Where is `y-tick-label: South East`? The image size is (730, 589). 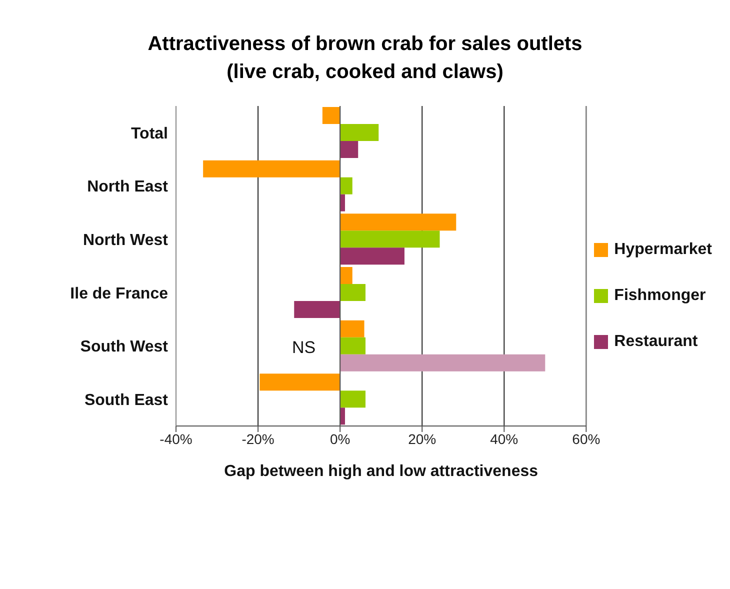
y-tick-label: South East is located at coordinates (126, 401).